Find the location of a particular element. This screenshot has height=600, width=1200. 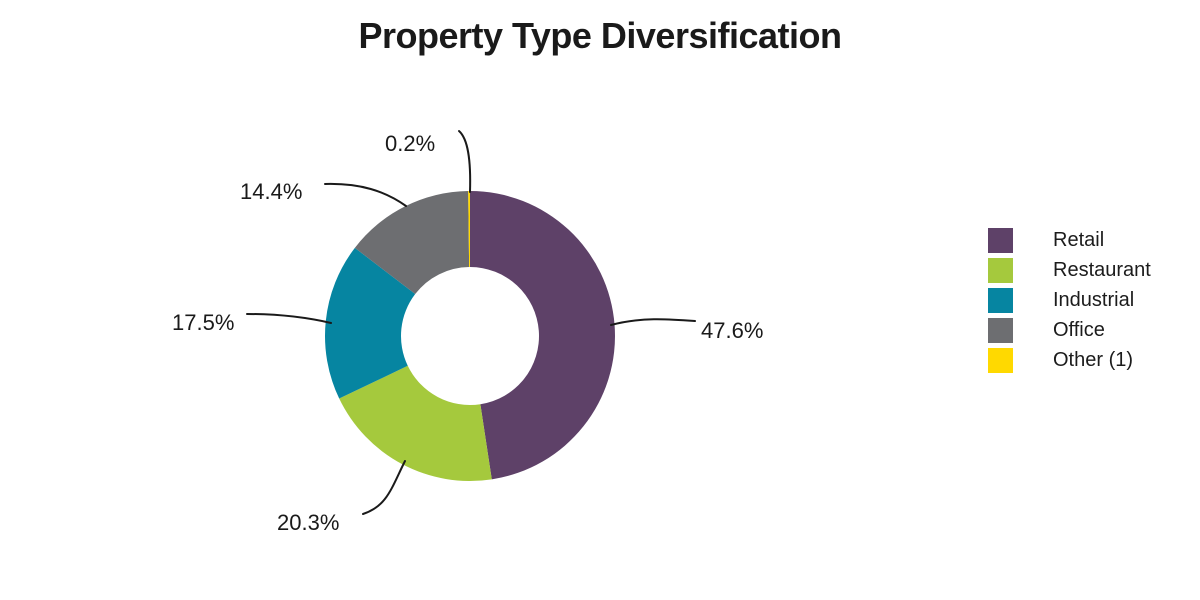

slice-office is located at coordinates (412, 243).